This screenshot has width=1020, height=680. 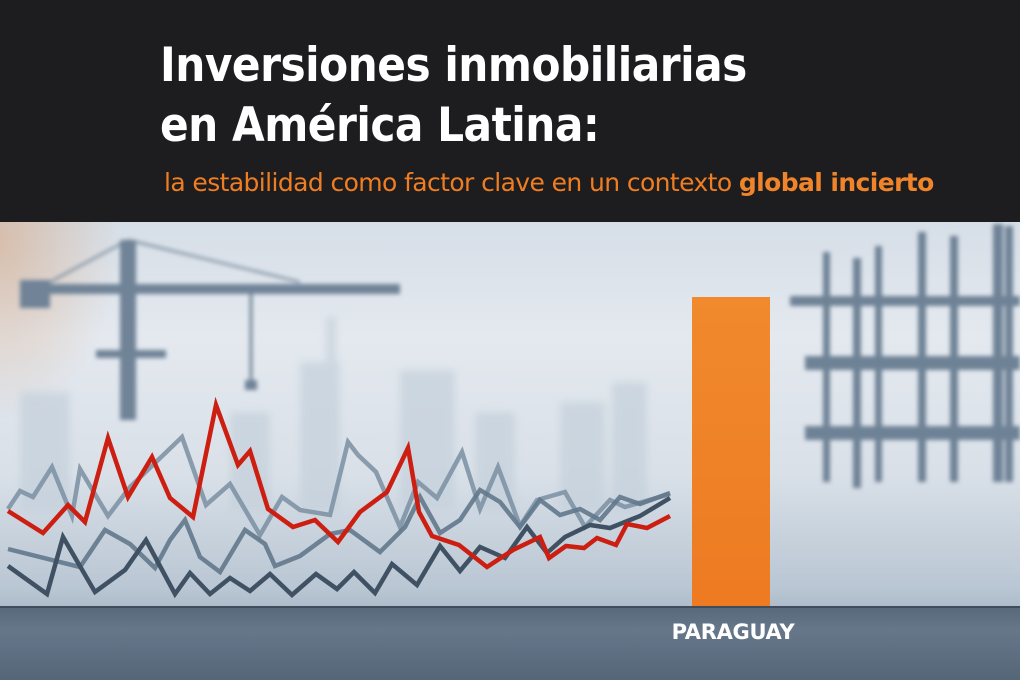 I want to click on crane-icon, so click(x=210, y=329).